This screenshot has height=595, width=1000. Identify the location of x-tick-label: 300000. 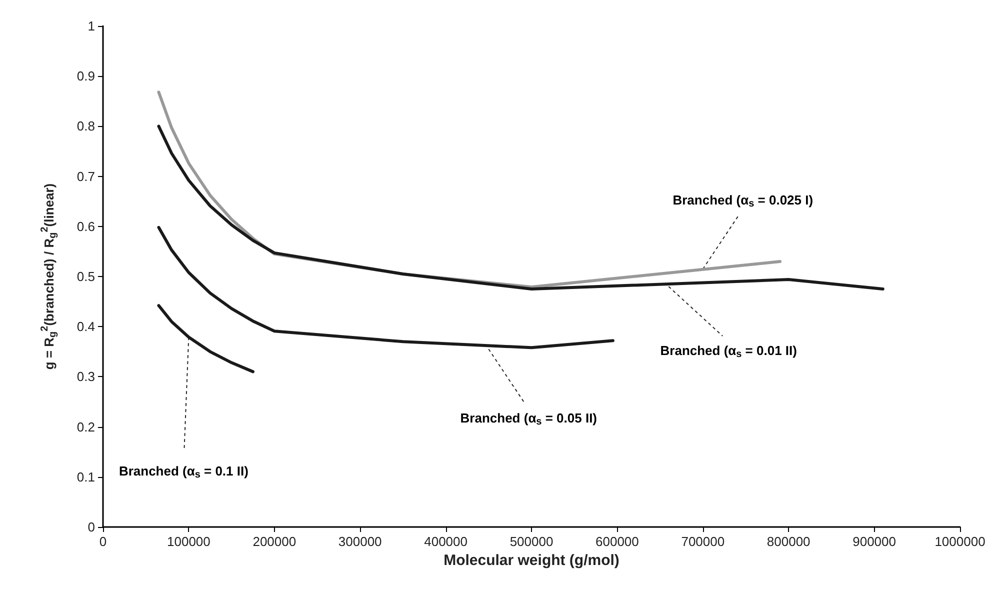
(360, 541).